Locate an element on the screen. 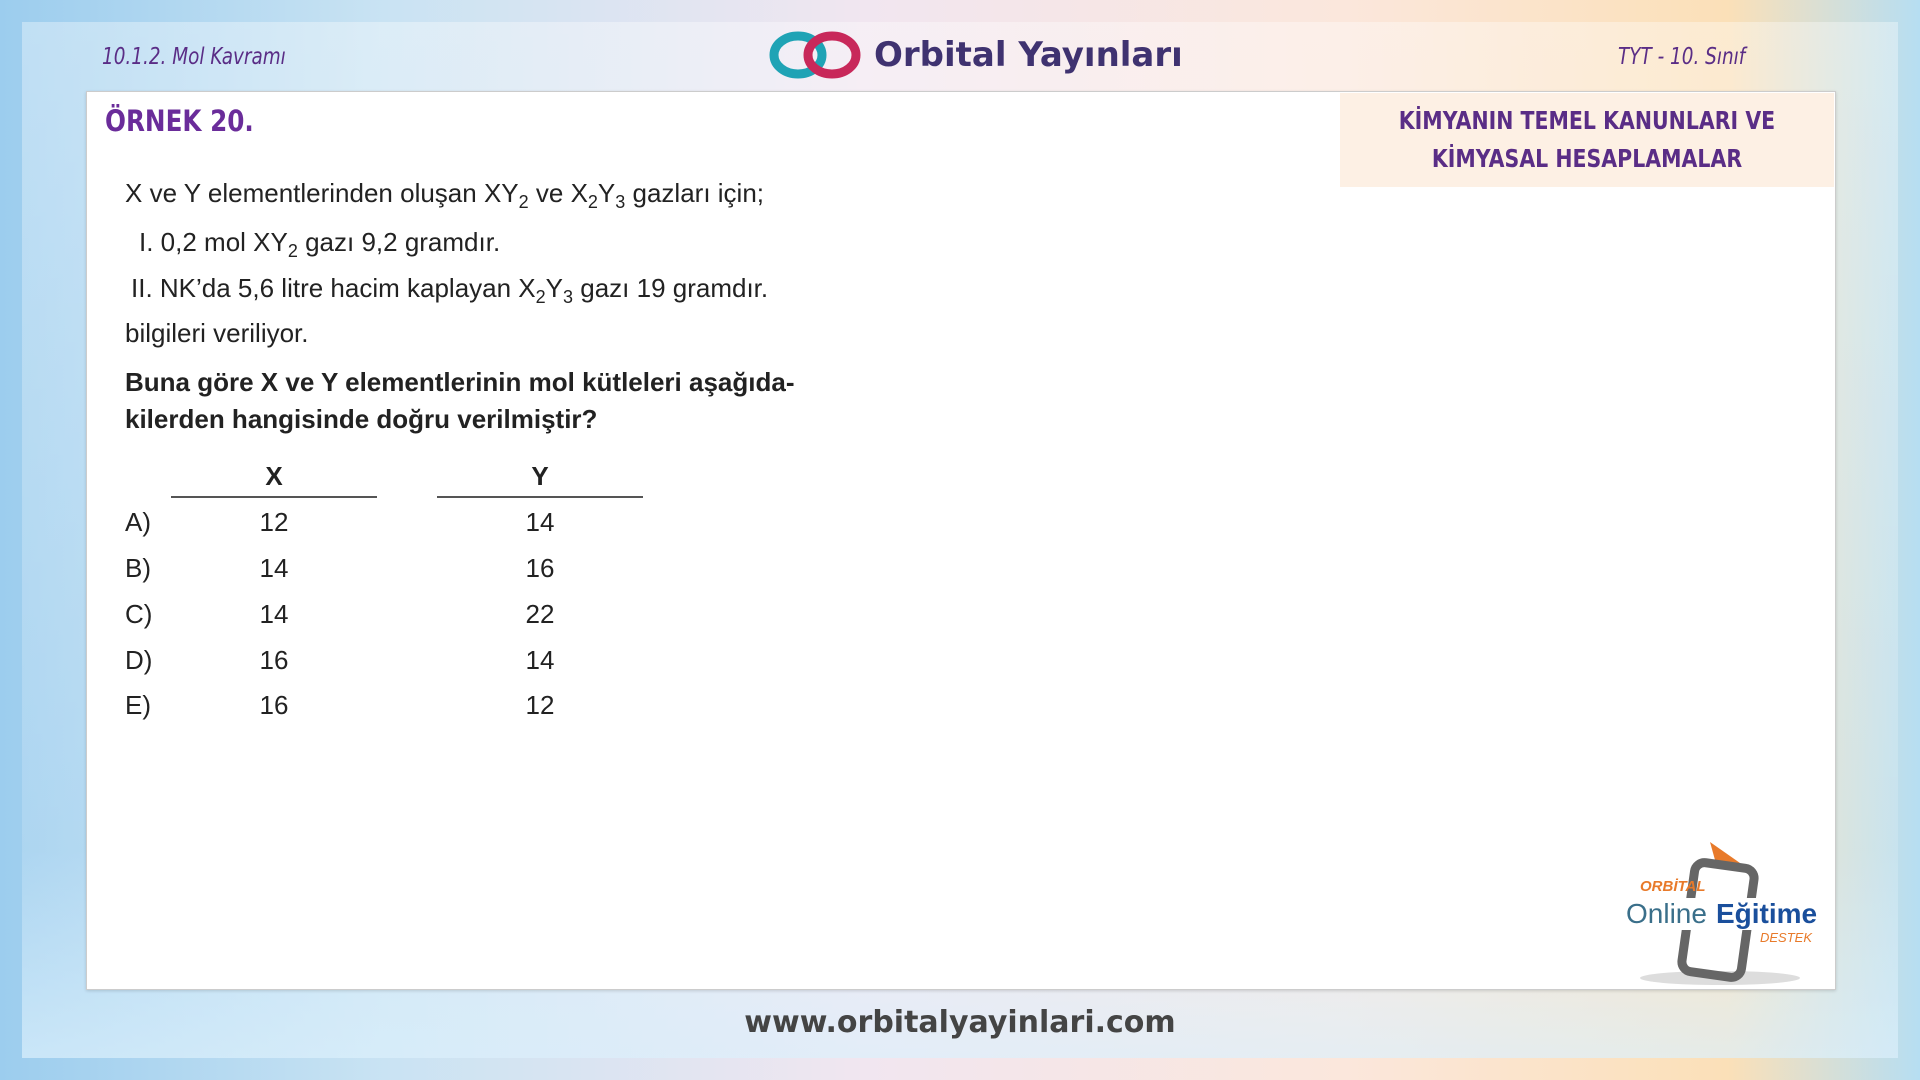 This screenshot has width=1920, height=1080. badge-online: Online is located at coordinates (1666, 914).